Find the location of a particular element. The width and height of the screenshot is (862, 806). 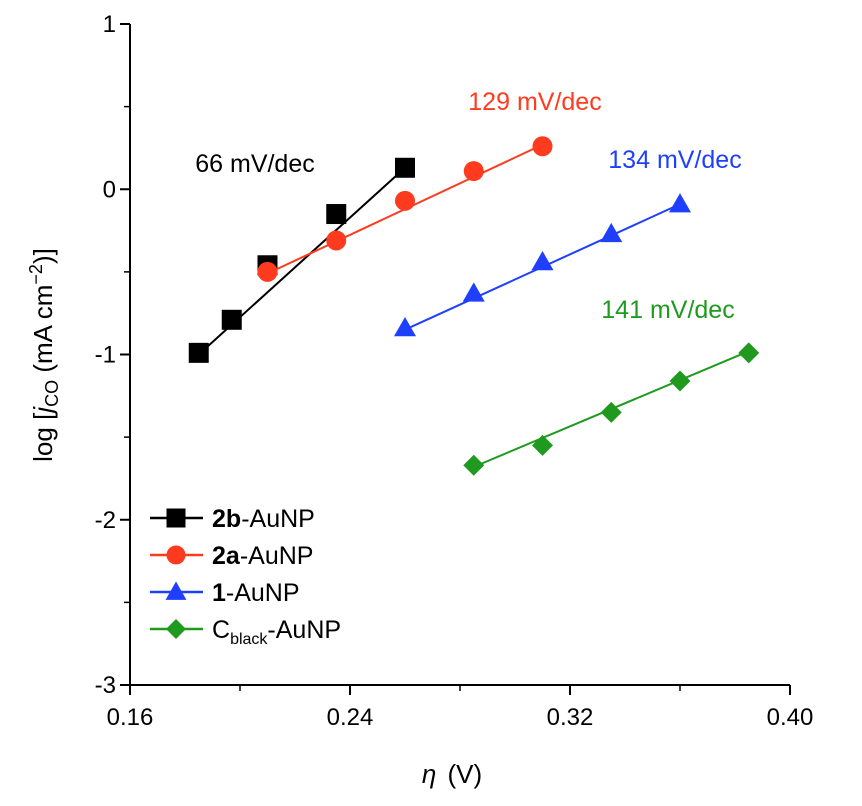

slope-label: 134 mV/dec is located at coordinates (674, 160).